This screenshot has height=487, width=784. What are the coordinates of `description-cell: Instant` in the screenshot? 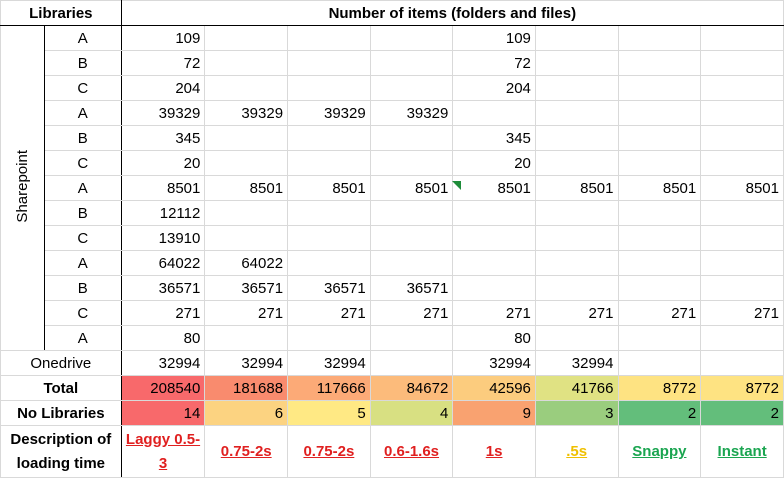 It's located at (742, 451).